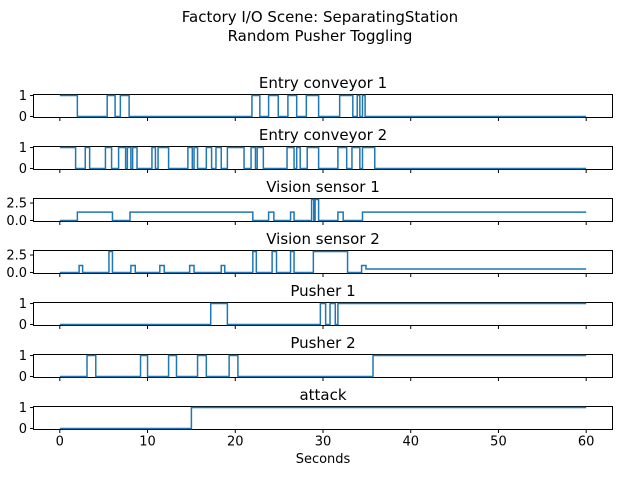 The width and height of the screenshot is (640, 480). What do you see at coordinates (316, 425) in the screenshot?
I see `subplot-plot-attack: 100 10 20 30 40 50 60` at bounding box center [316, 425].